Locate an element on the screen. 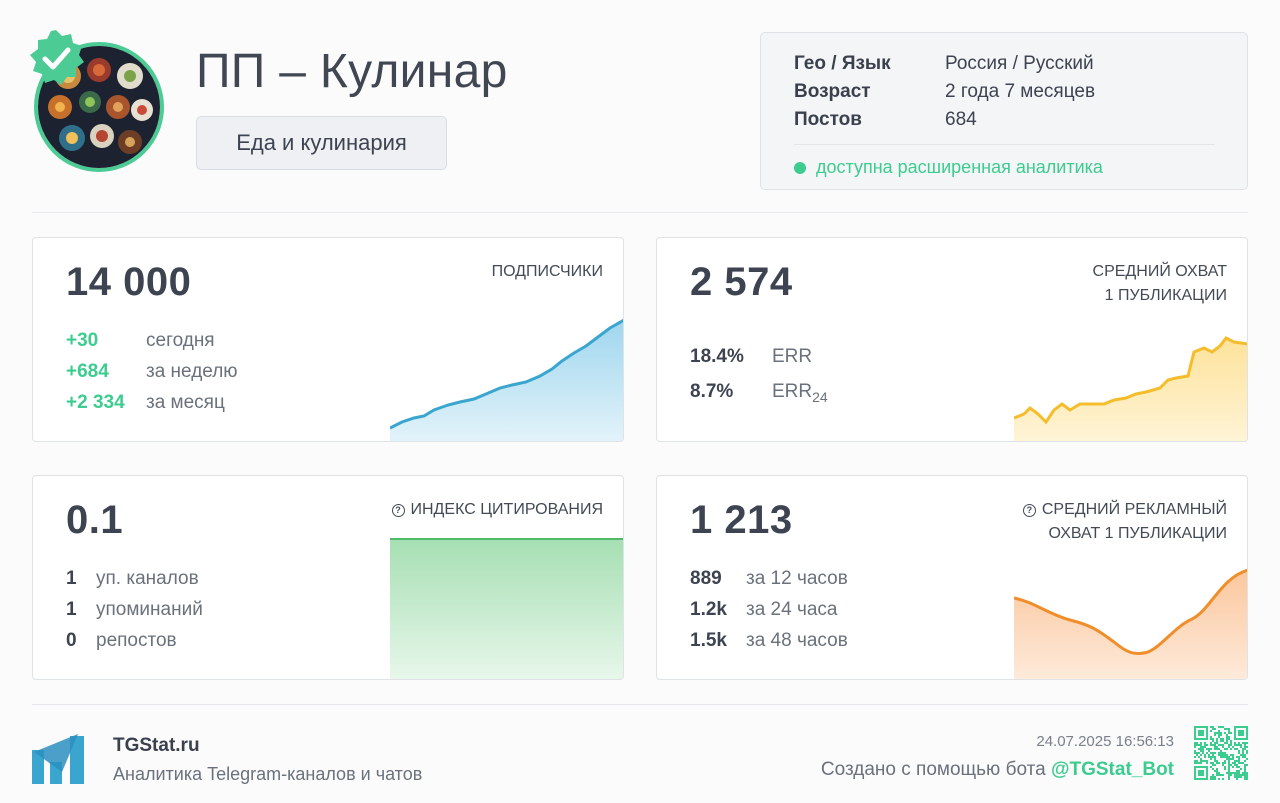  tgstat-logo-icon is located at coordinates (60, 760).